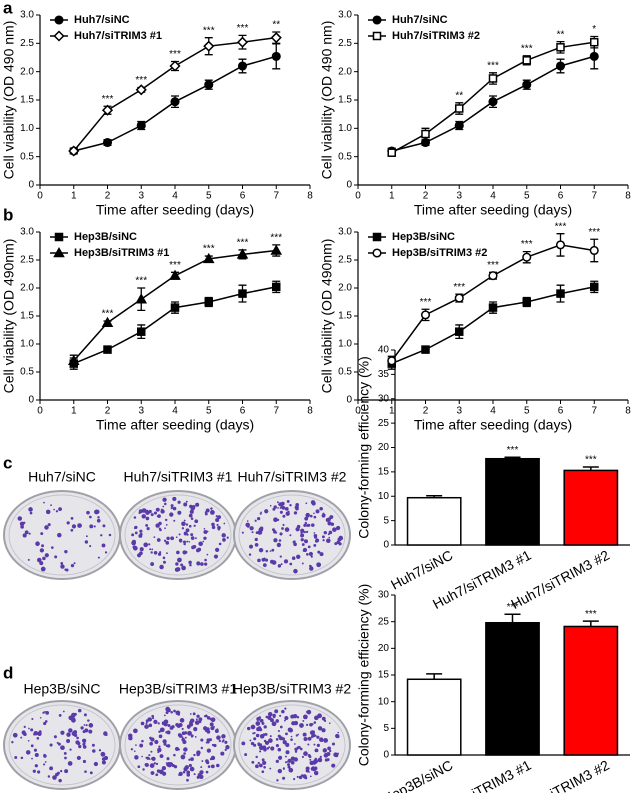  Describe the element at coordinates (439, 253) in the screenshot. I see `legend-label: Hep3B/siTRIM3 #2` at that location.